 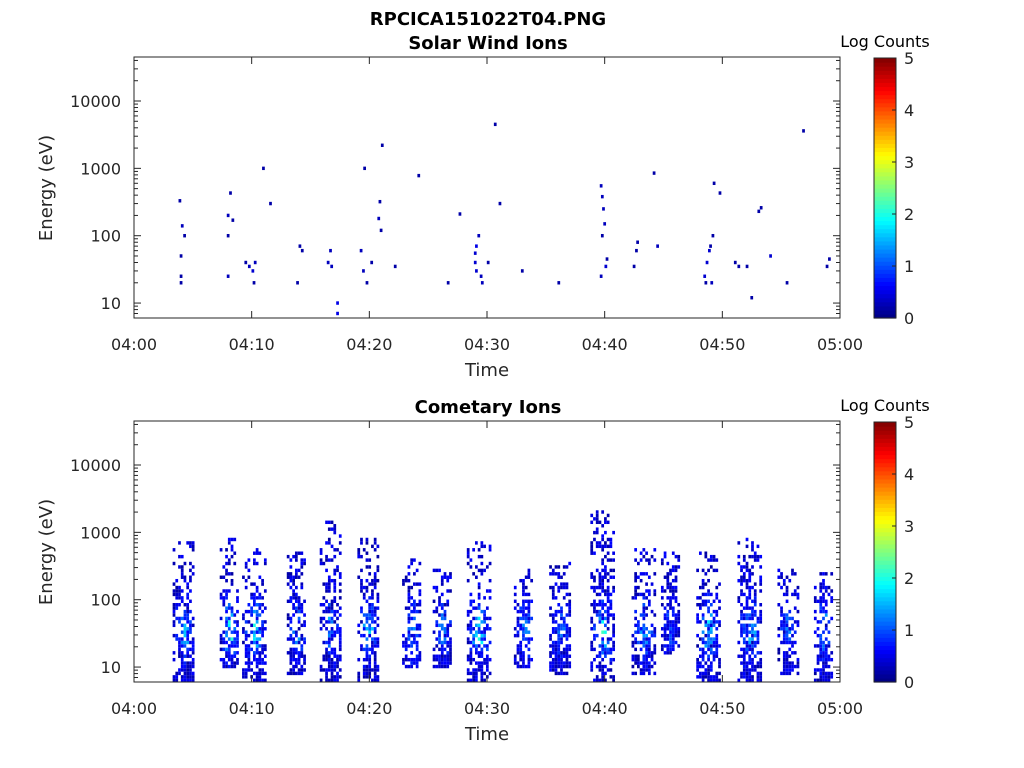 I want to click on x-tick-label: 05:00, so click(x=840, y=708).